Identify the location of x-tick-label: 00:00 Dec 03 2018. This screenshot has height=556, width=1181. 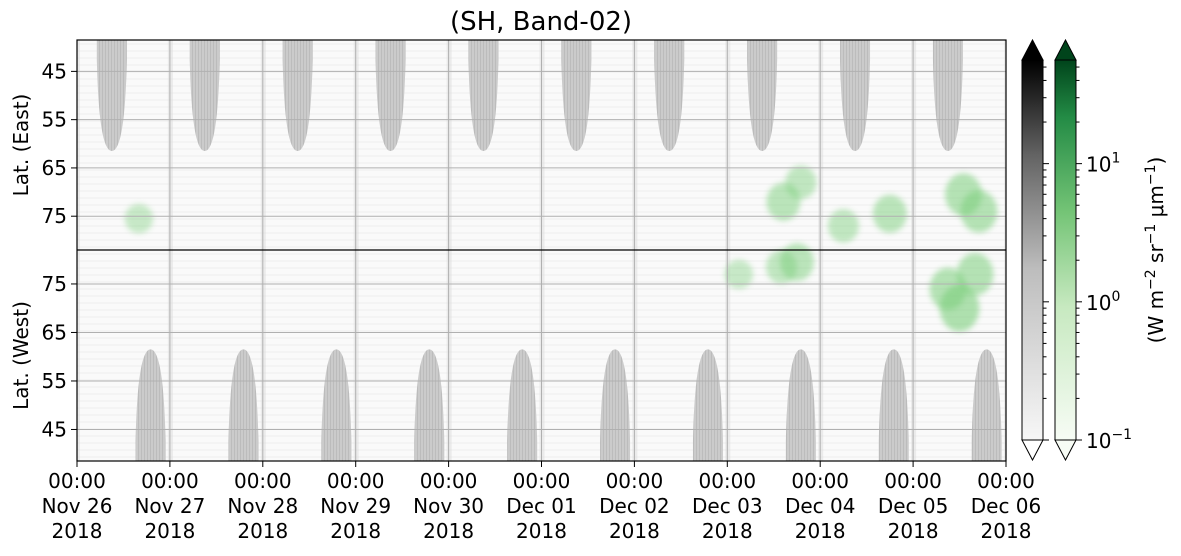
(727, 506).